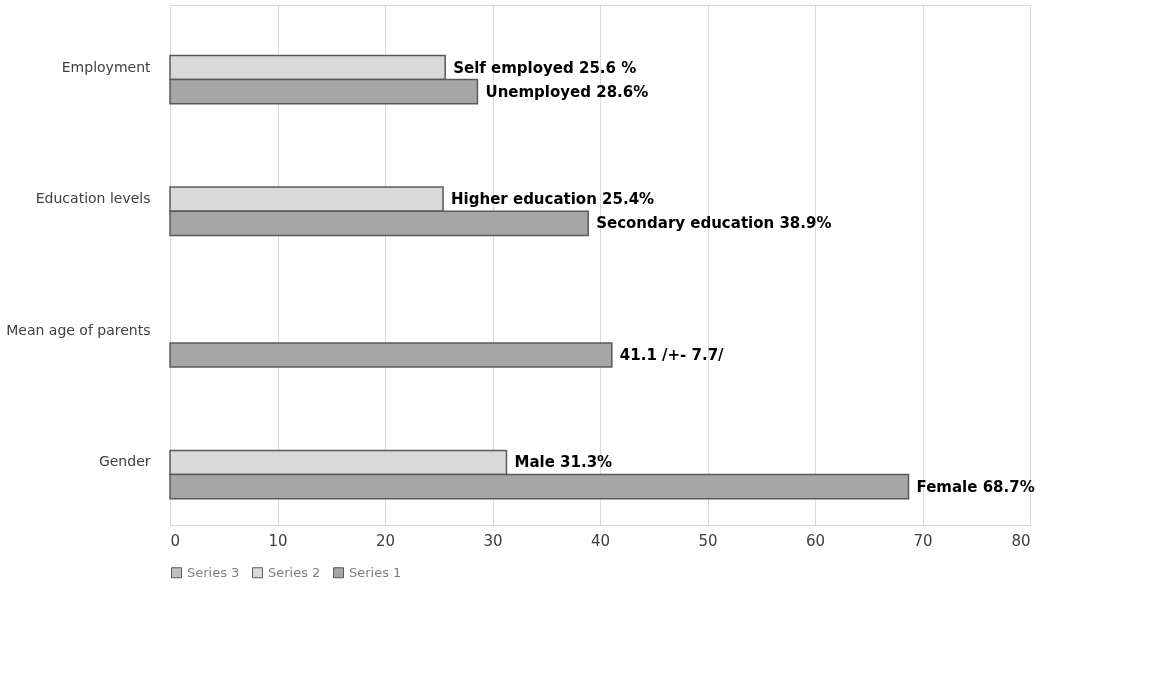  What do you see at coordinates (975, 486) in the screenshot?
I see `data-label: Female 68.7%` at bounding box center [975, 486].